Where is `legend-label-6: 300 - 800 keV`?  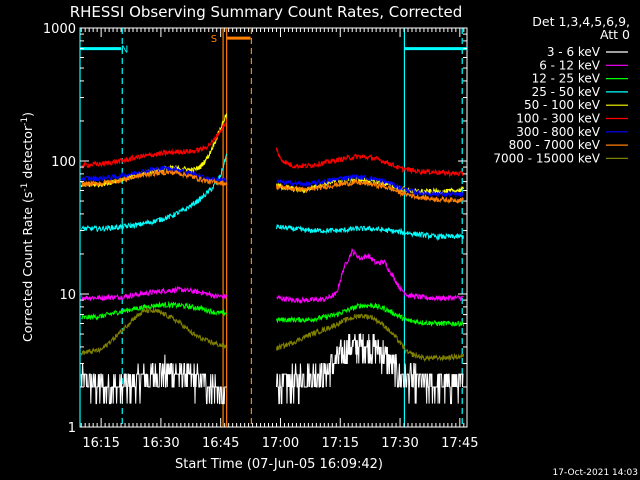 legend-label-6: 300 - 800 keV is located at coordinates (558, 132).